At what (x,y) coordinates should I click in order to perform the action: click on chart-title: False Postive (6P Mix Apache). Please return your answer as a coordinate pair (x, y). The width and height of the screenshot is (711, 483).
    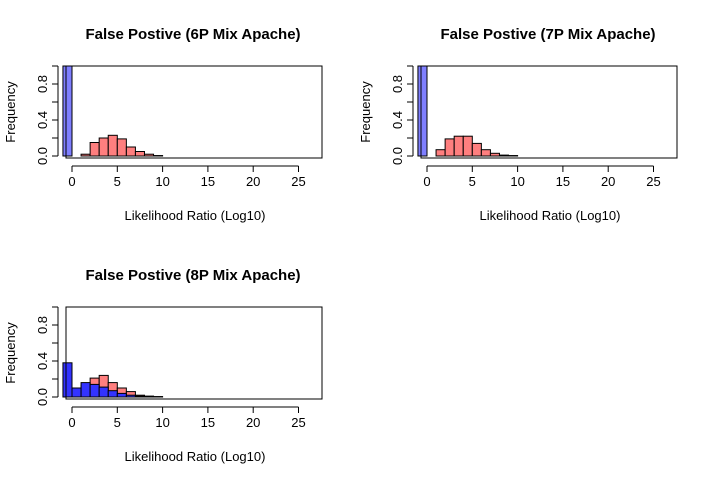
    Looking at the image, I should click on (192, 34).